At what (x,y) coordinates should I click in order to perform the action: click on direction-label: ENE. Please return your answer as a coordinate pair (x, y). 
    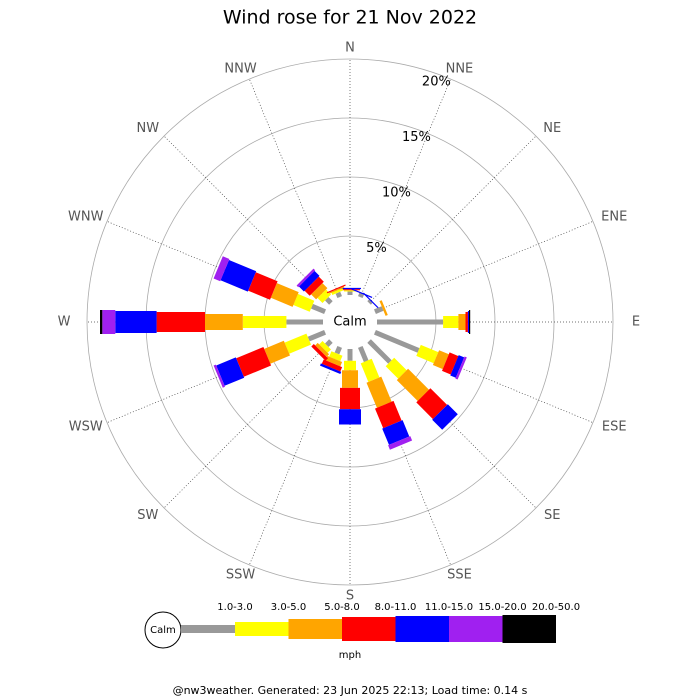
    Looking at the image, I should click on (614, 217).